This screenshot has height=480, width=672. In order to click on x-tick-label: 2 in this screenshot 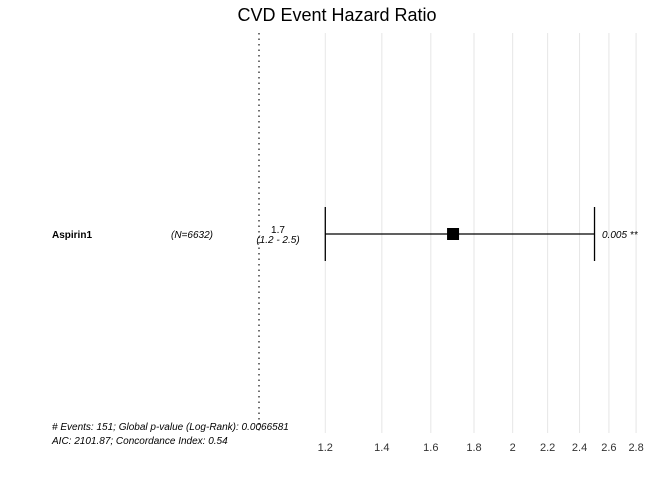, I will do `click(513, 448)`.